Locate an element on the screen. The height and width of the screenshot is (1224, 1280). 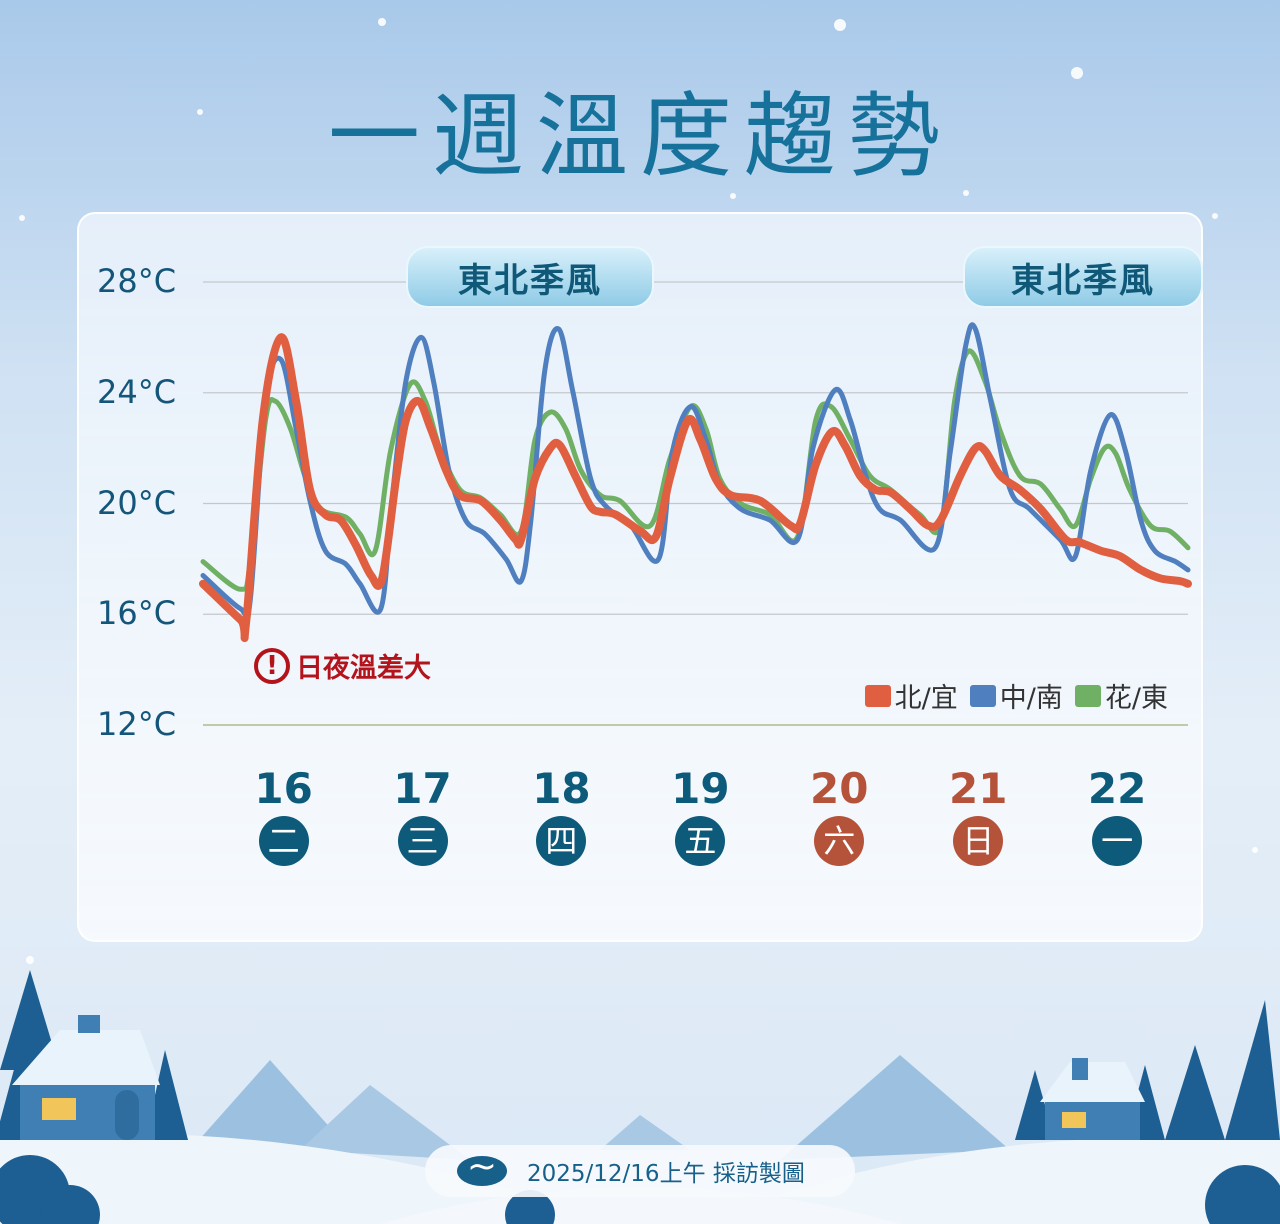
day-number: 16 is located at coordinates (283, 788).